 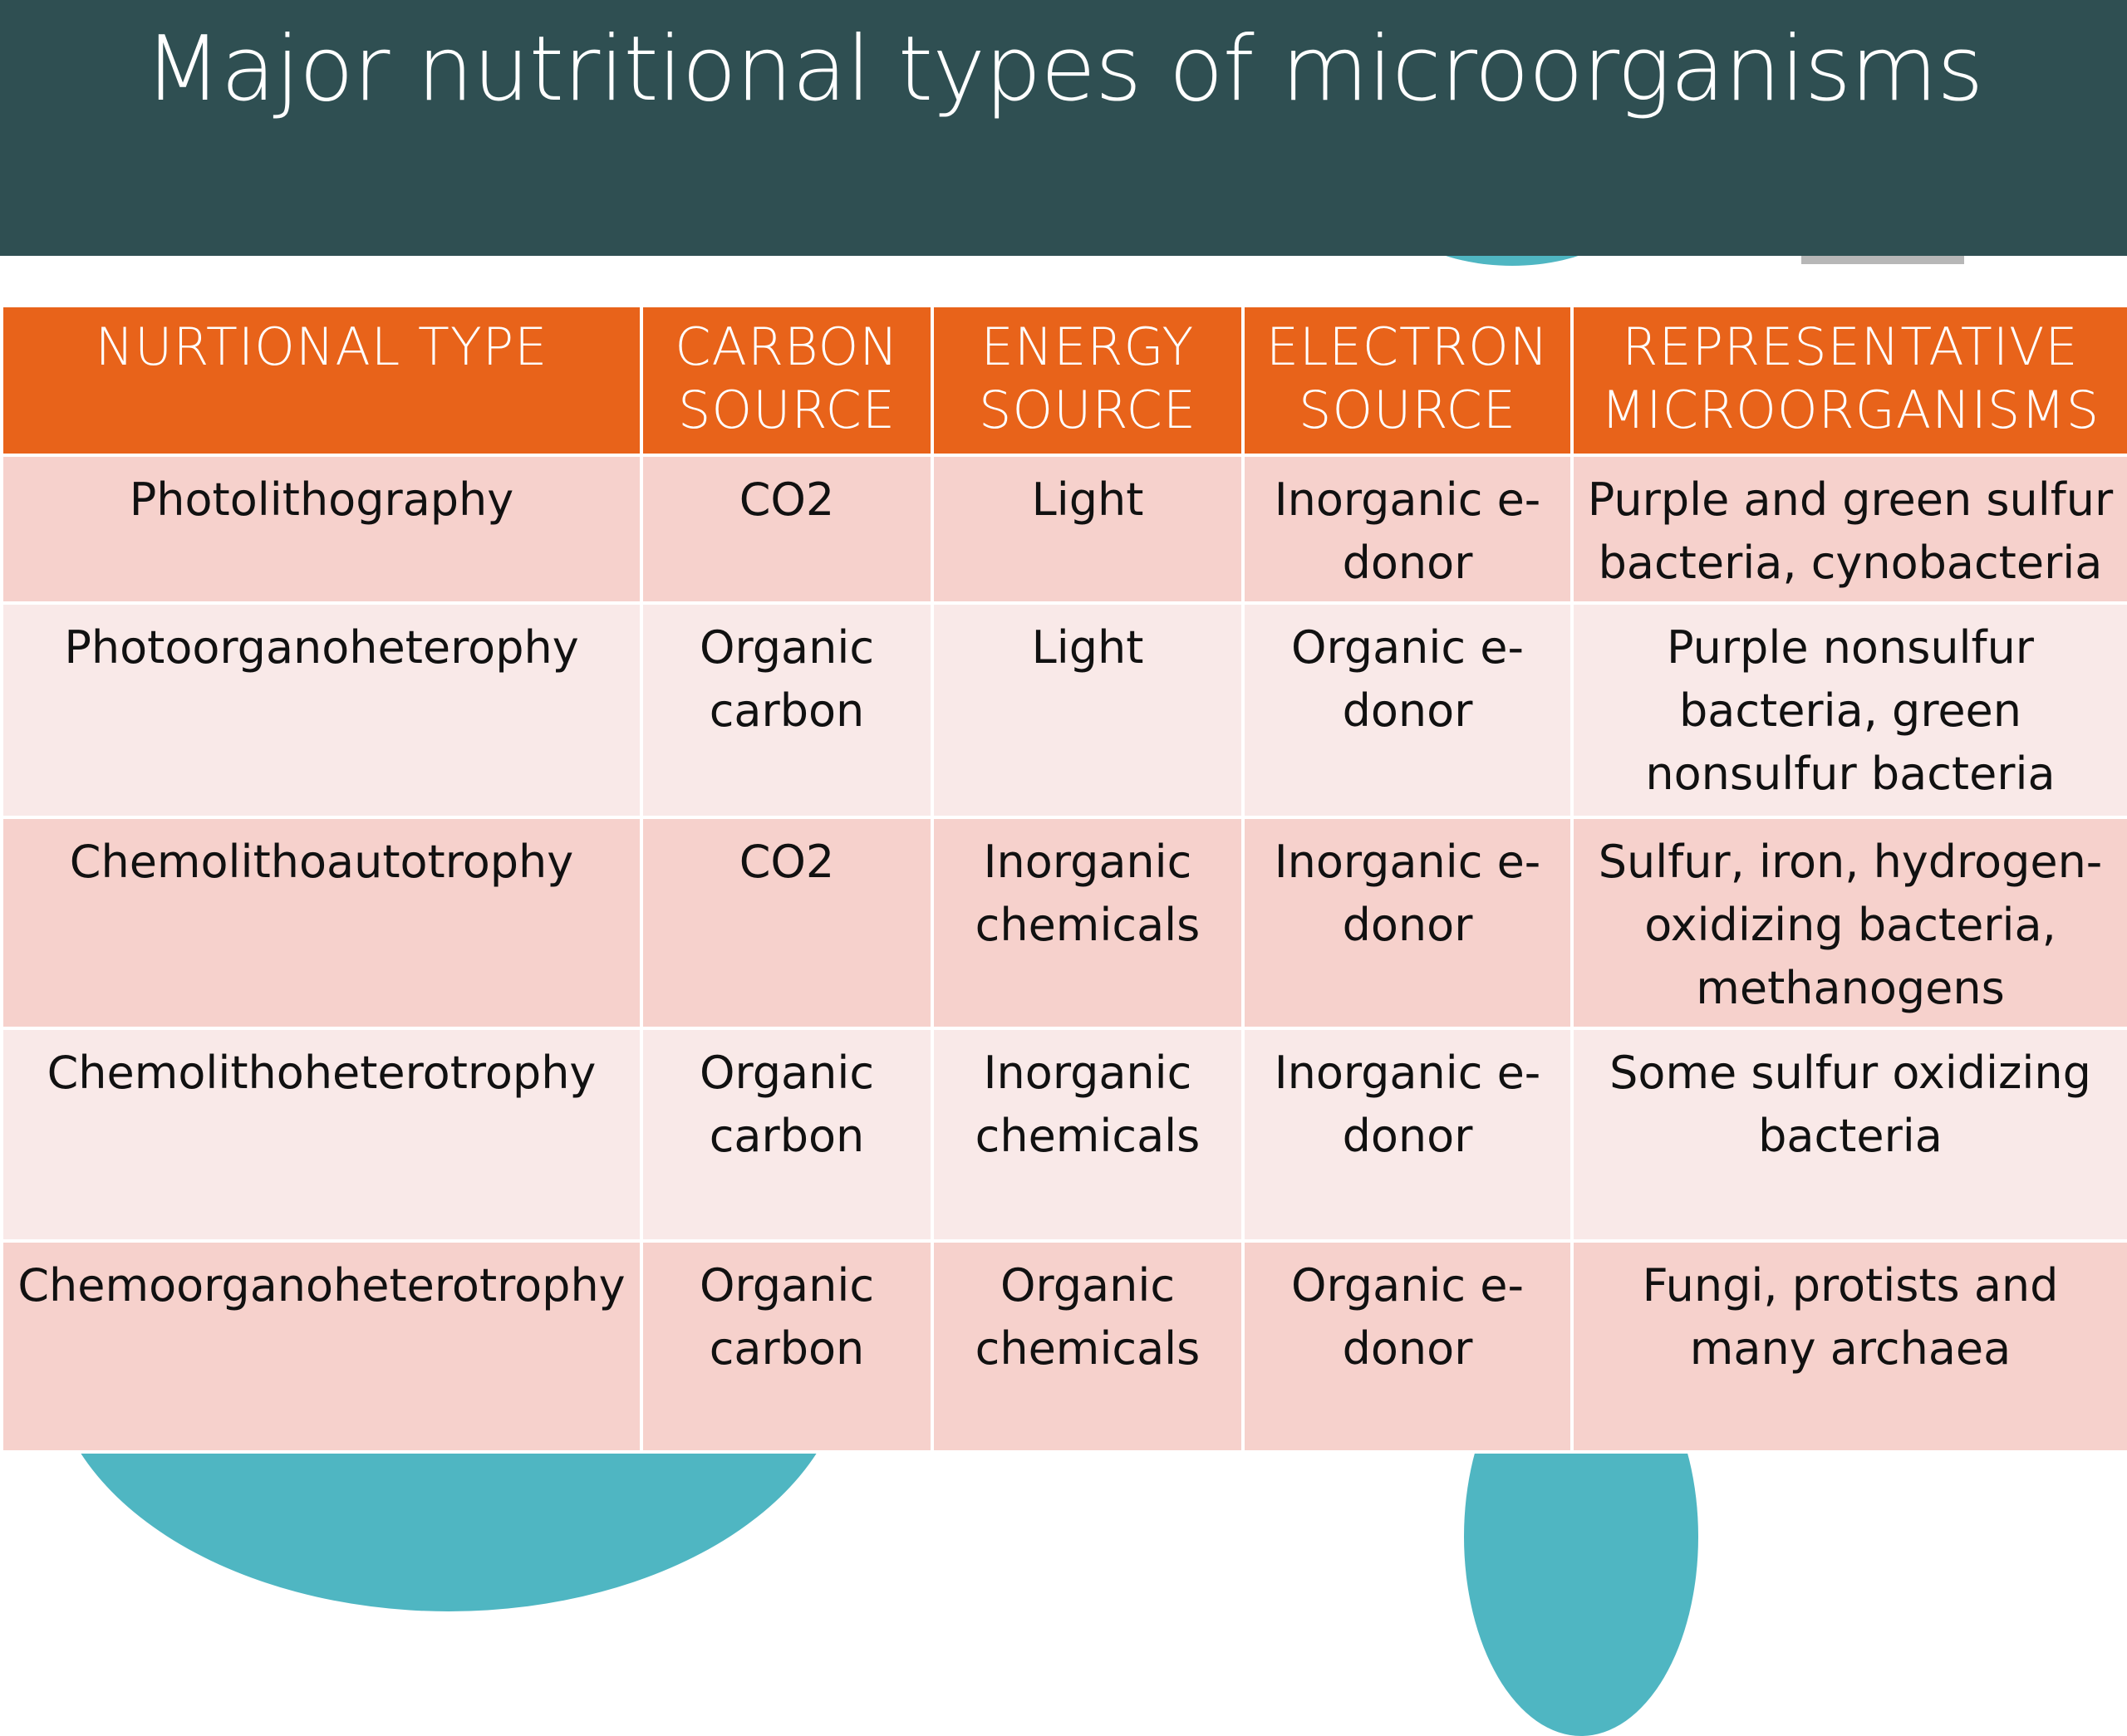 I want to click on header-electron-source: ELECTRON SOURCE, so click(x=1407, y=381).